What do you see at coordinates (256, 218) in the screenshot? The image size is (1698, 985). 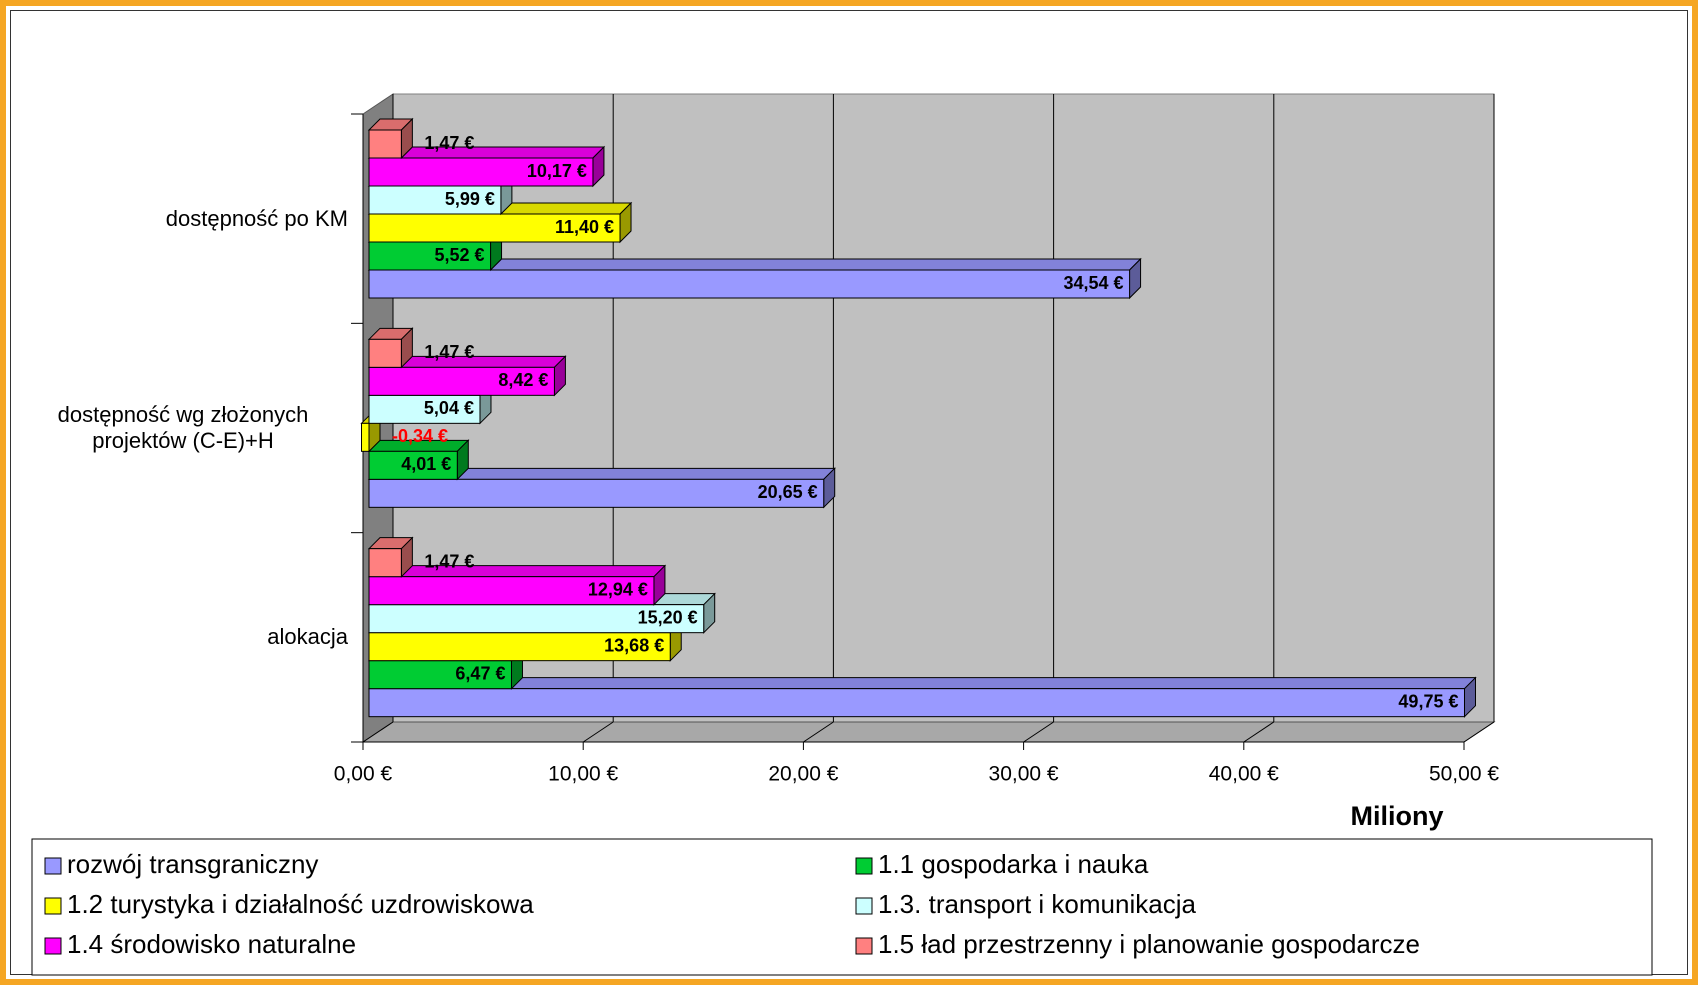 I see `category-text: dostępność po KM` at bounding box center [256, 218].